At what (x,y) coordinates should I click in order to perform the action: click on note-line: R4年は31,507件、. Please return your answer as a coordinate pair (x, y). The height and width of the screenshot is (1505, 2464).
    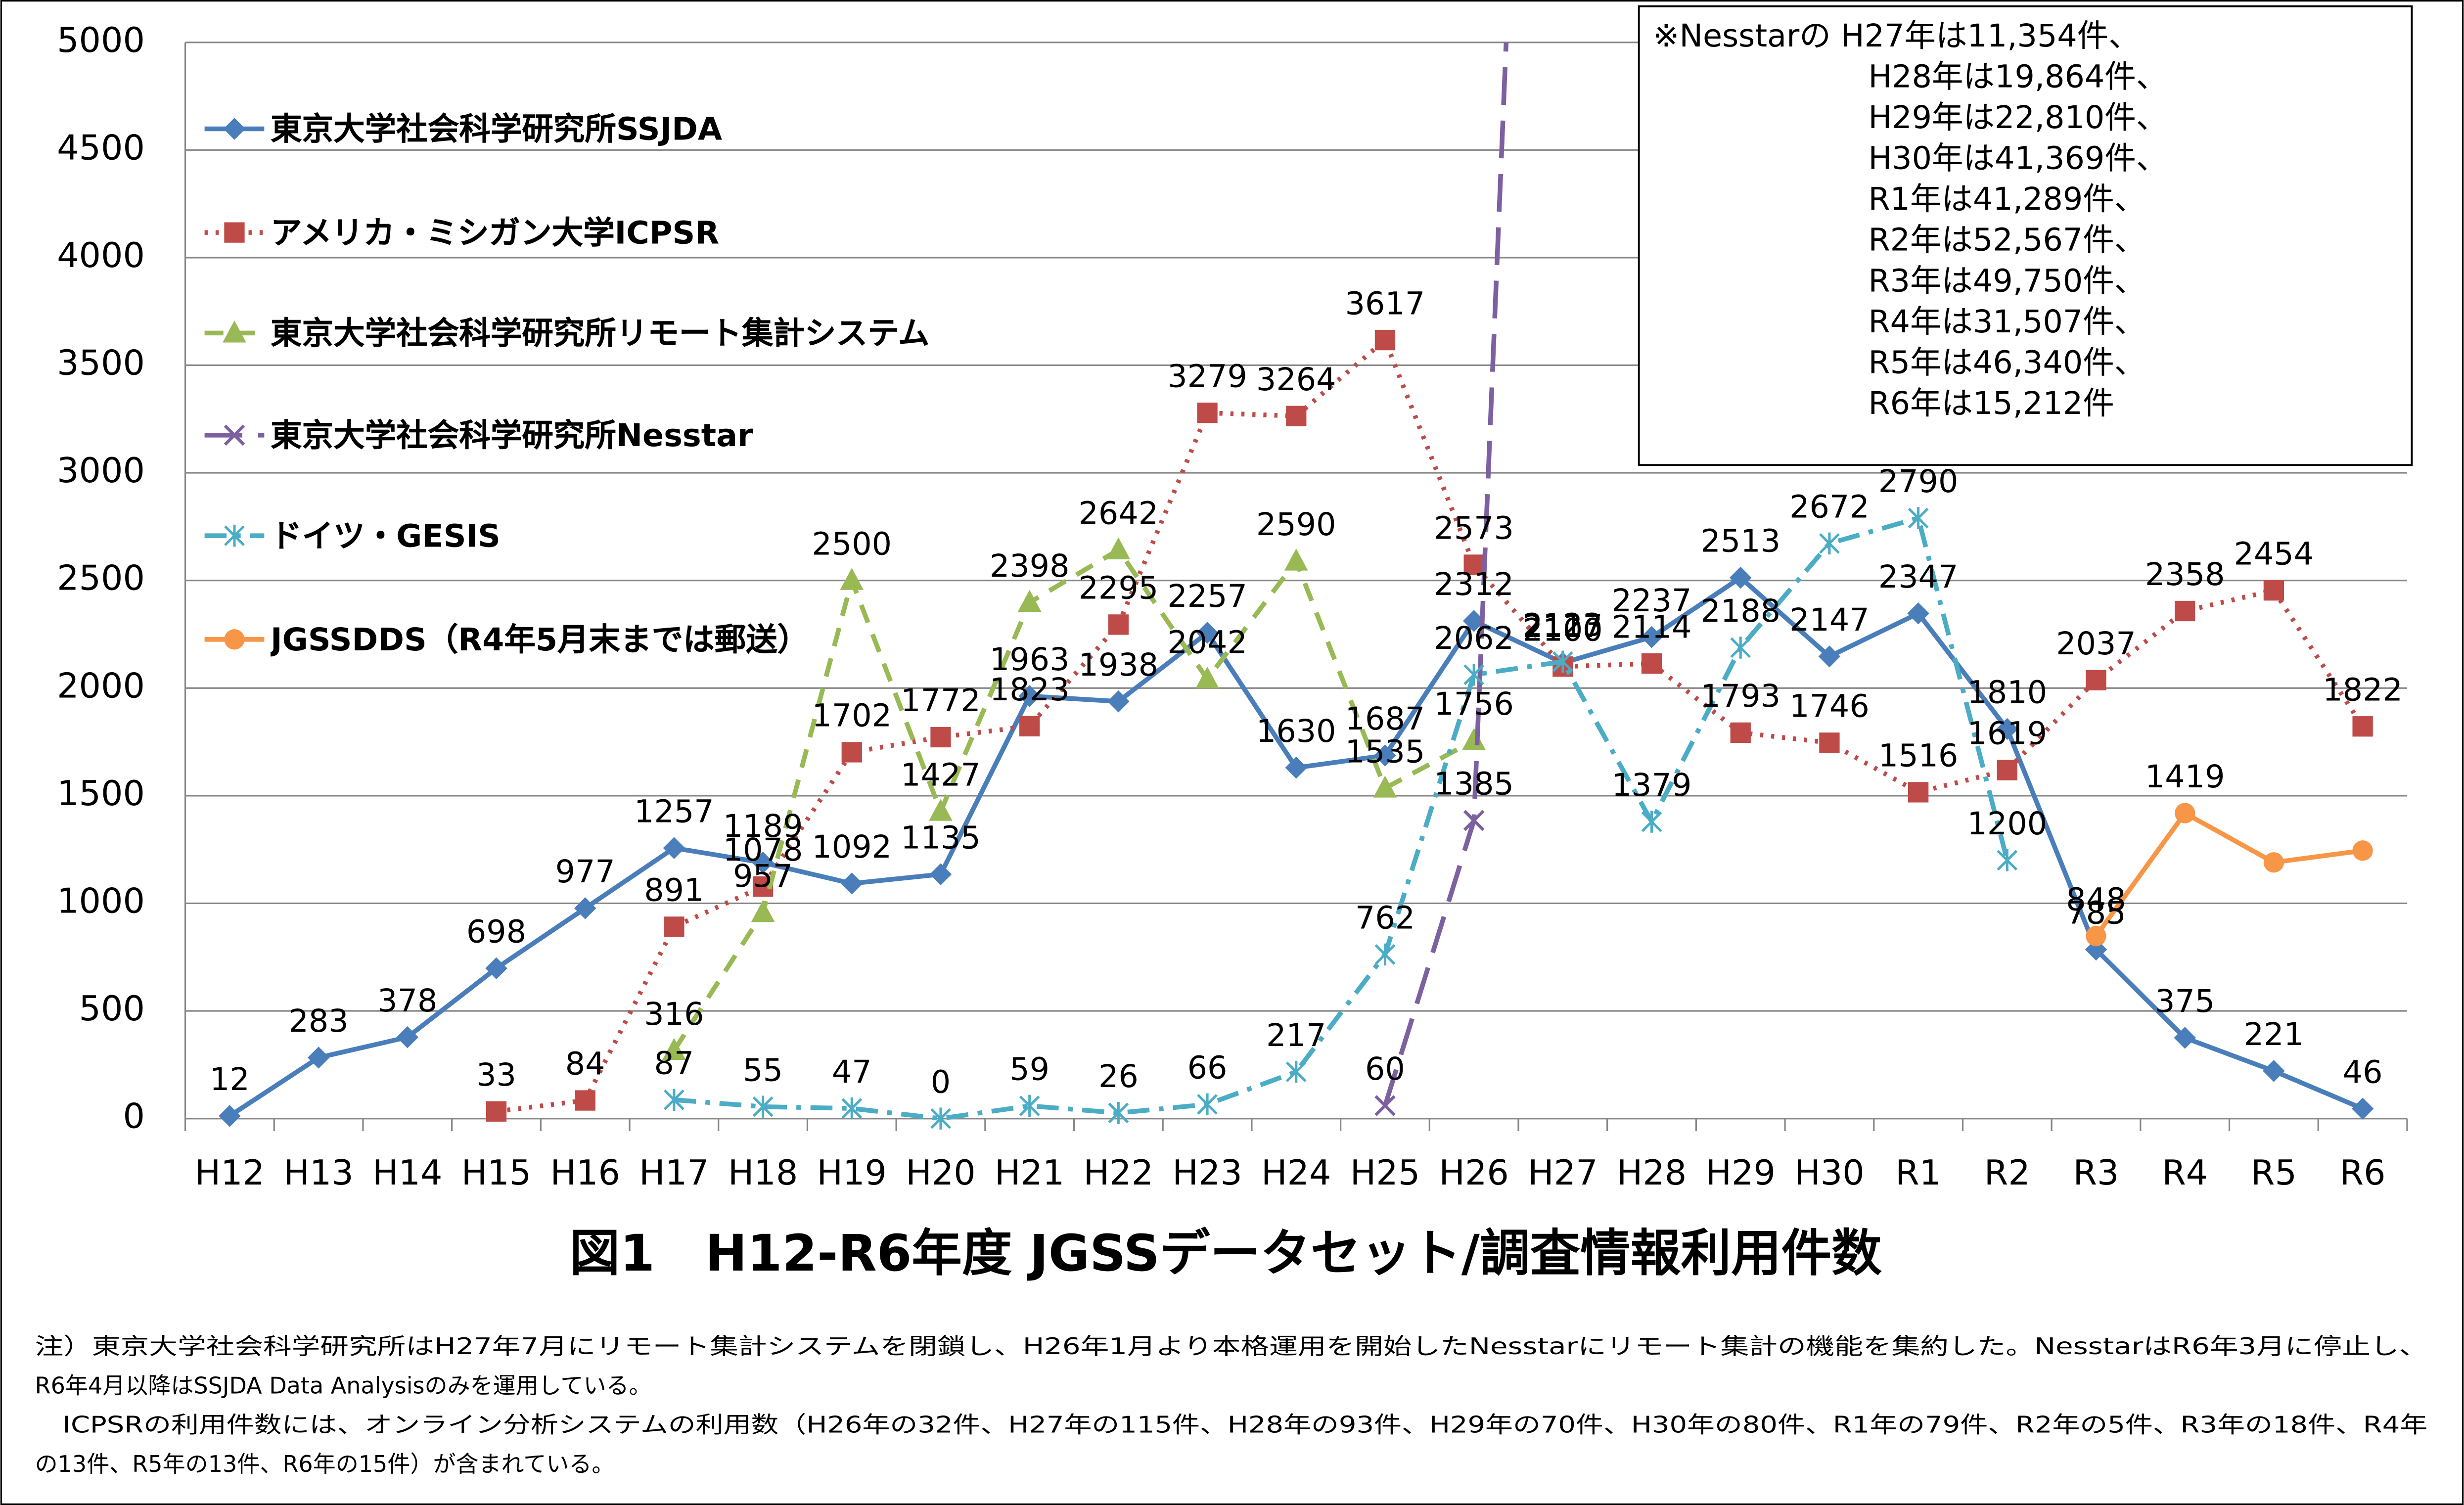
    Looking at the image, I should click on (2006, 321).